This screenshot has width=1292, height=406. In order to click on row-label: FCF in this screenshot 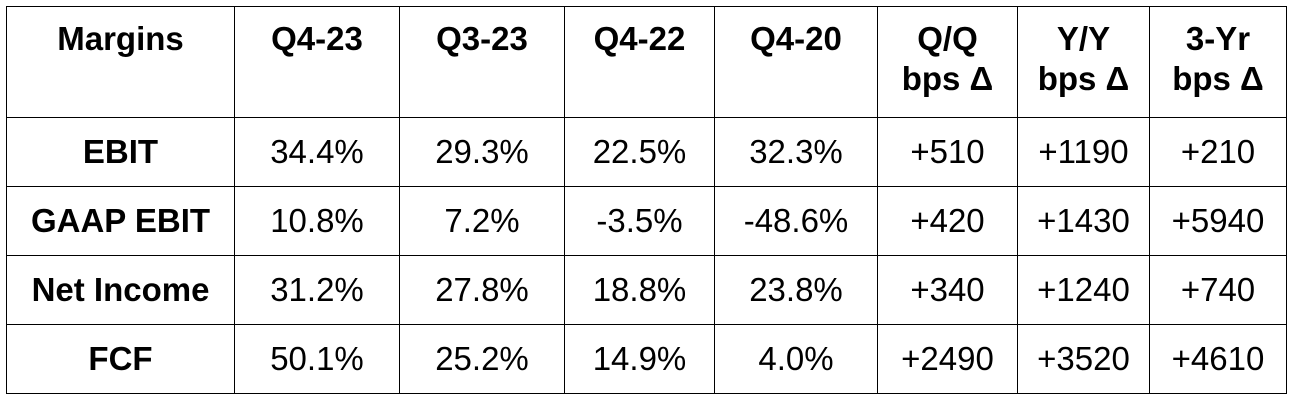, I will do `click(120, 359)`.